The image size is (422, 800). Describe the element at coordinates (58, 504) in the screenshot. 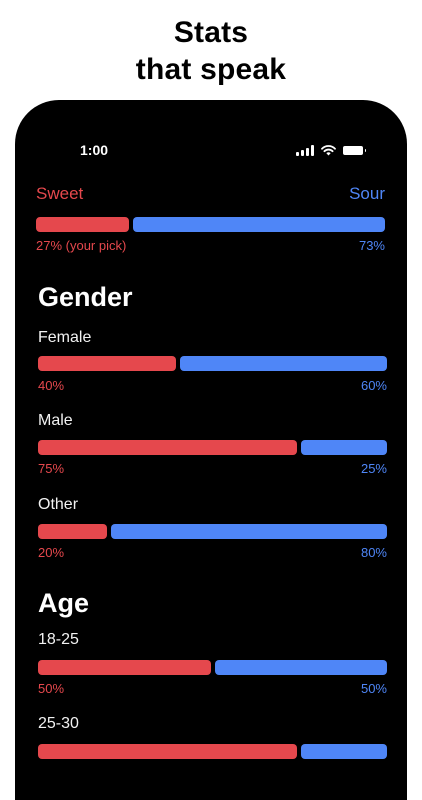

I see `group-label-other: Other` at that location.